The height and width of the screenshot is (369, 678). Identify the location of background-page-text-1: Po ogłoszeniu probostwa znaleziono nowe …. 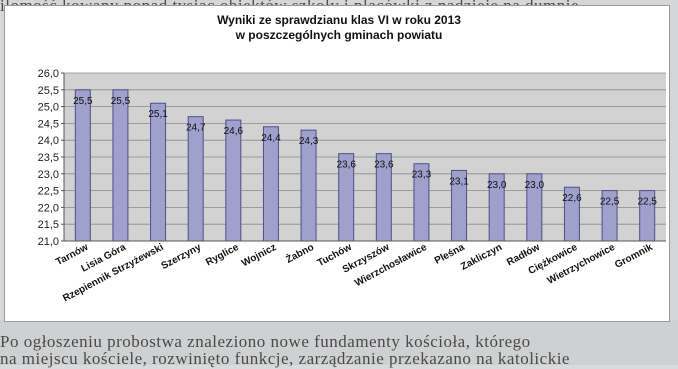
(265, 341).